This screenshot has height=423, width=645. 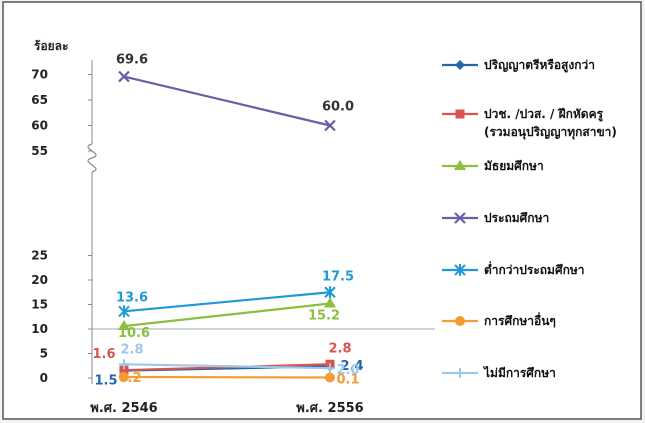 I want to click on legend-label: ไม่มีการศึกษา, so click(x=519, y=372).